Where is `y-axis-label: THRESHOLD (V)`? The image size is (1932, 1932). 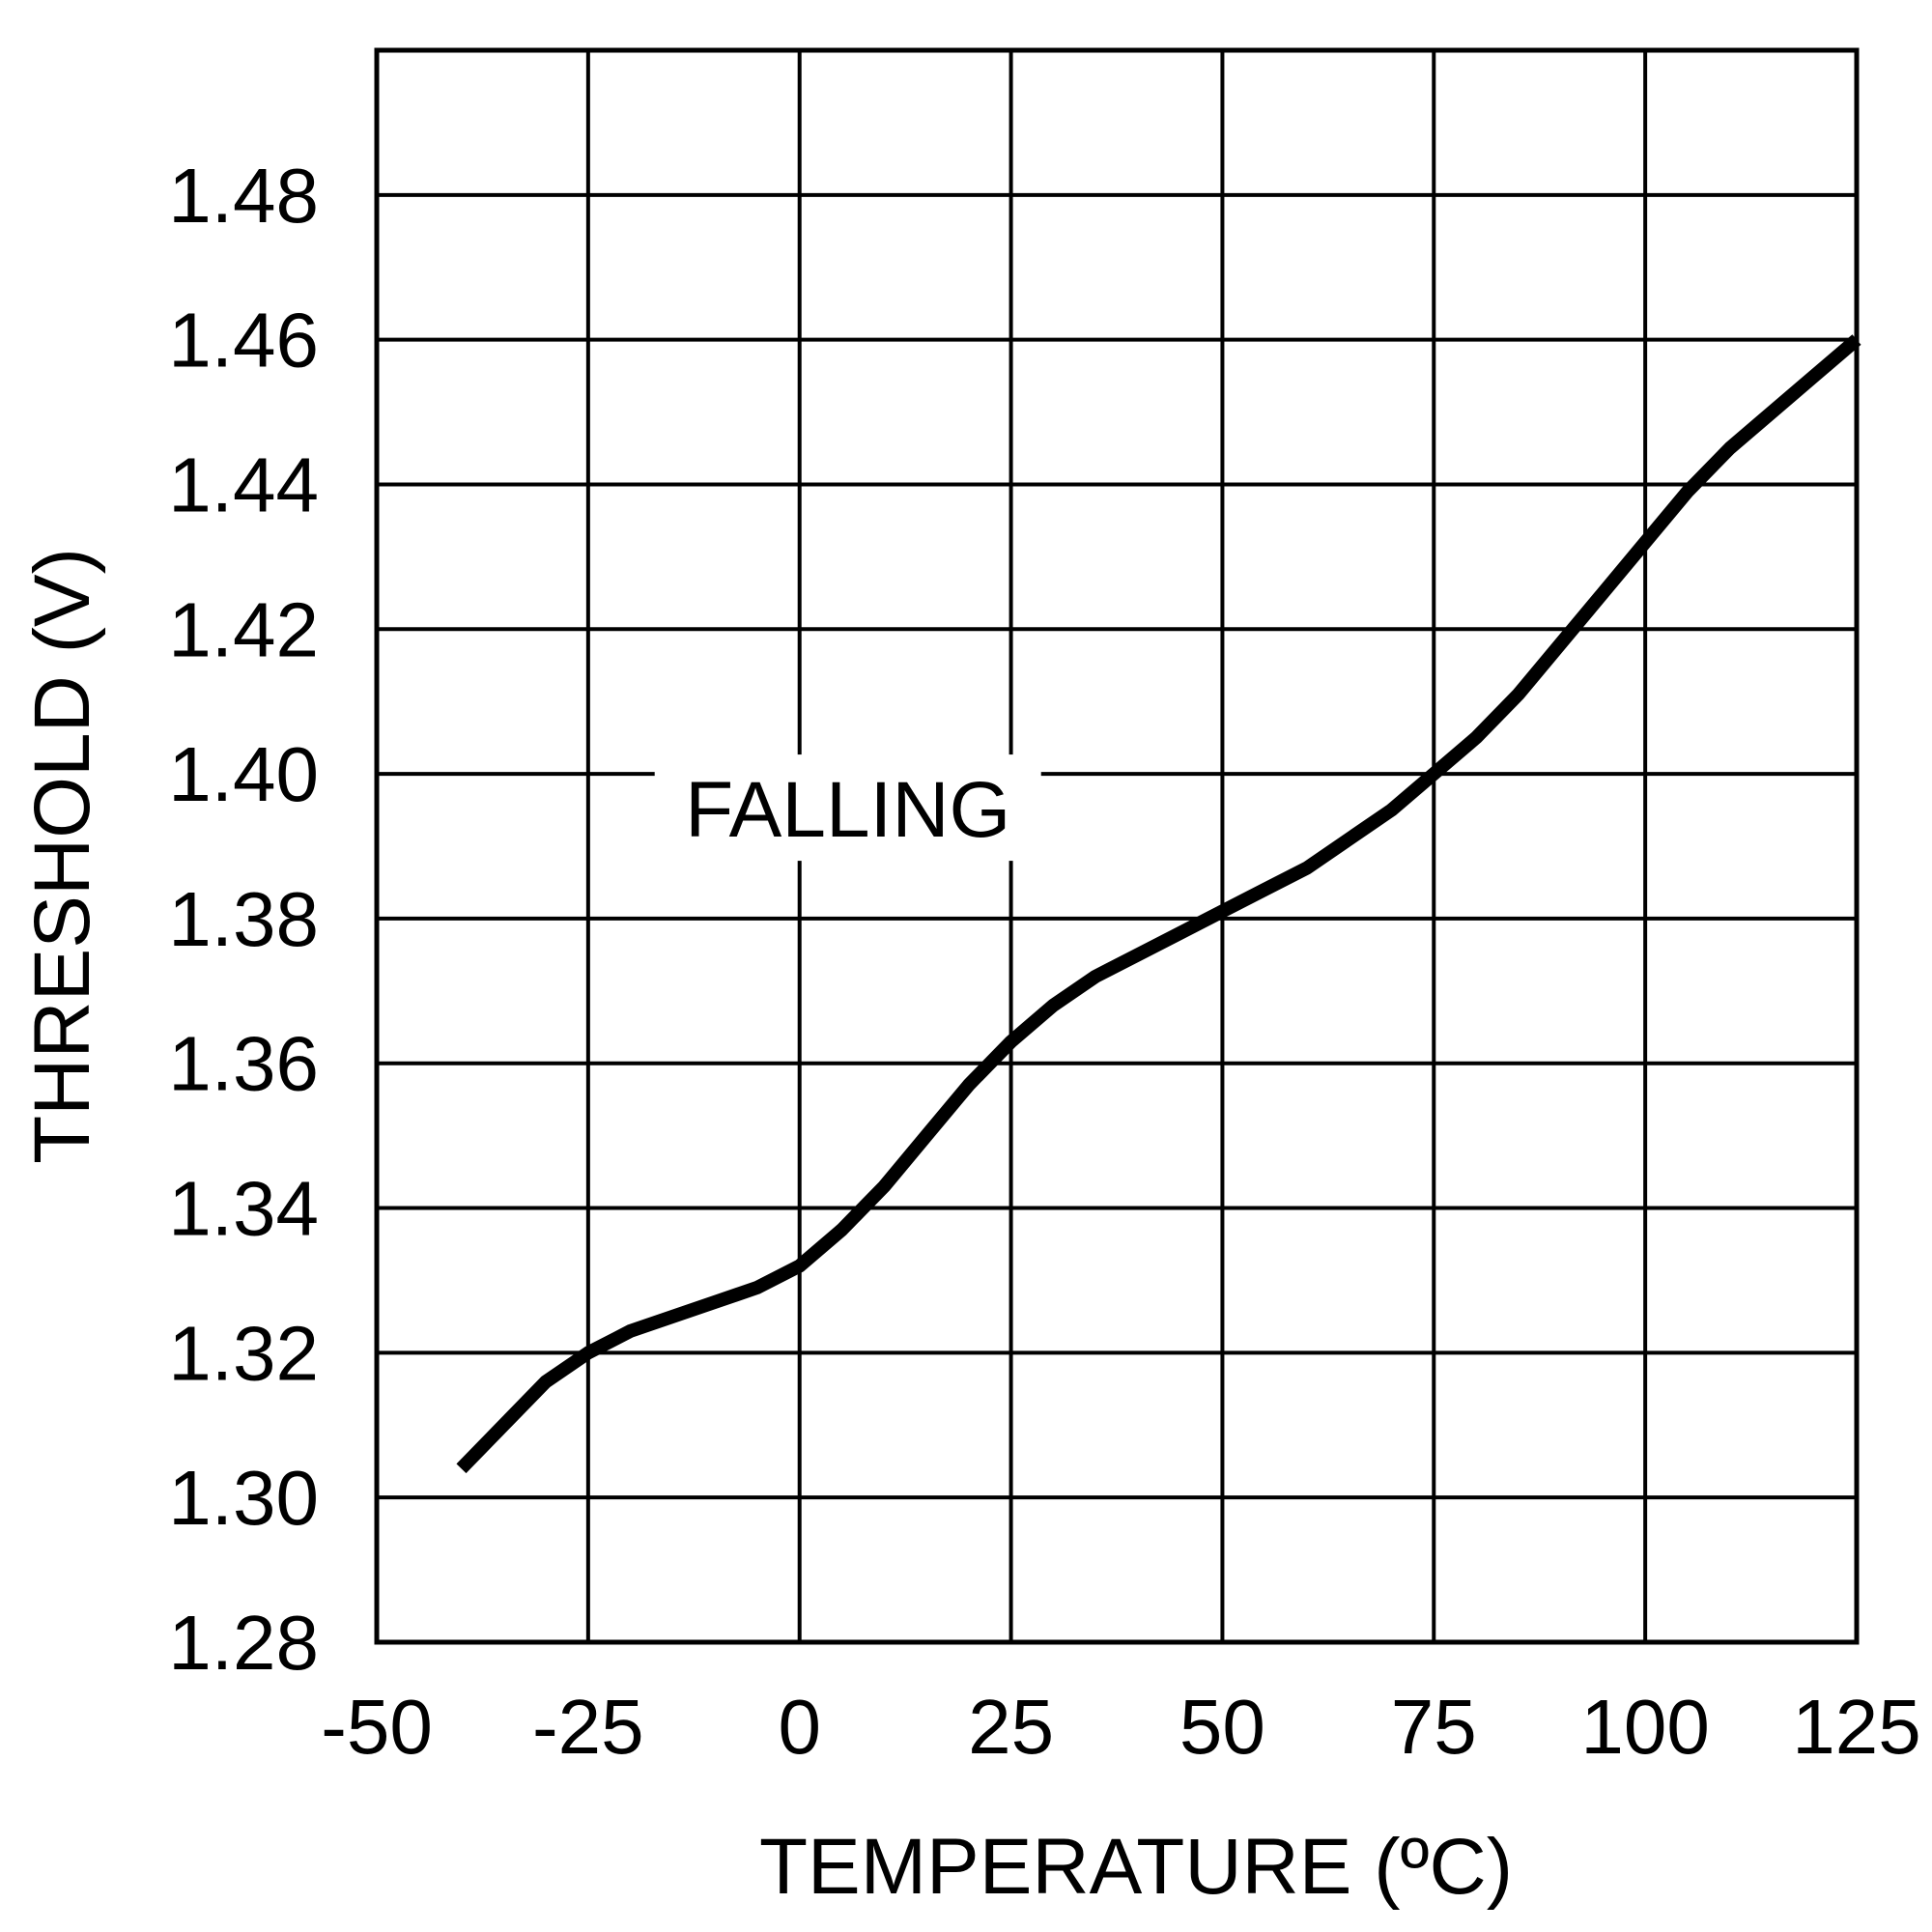
y-axis-label: THRESHOLD (V) is located at coordinates (62, 856).